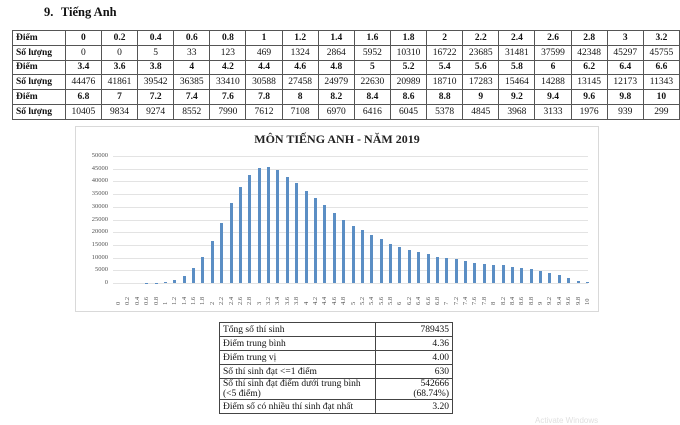  Describe the element at coordinates (372, 82) in the screenshot. I see `count-cell: 22630` at that location.